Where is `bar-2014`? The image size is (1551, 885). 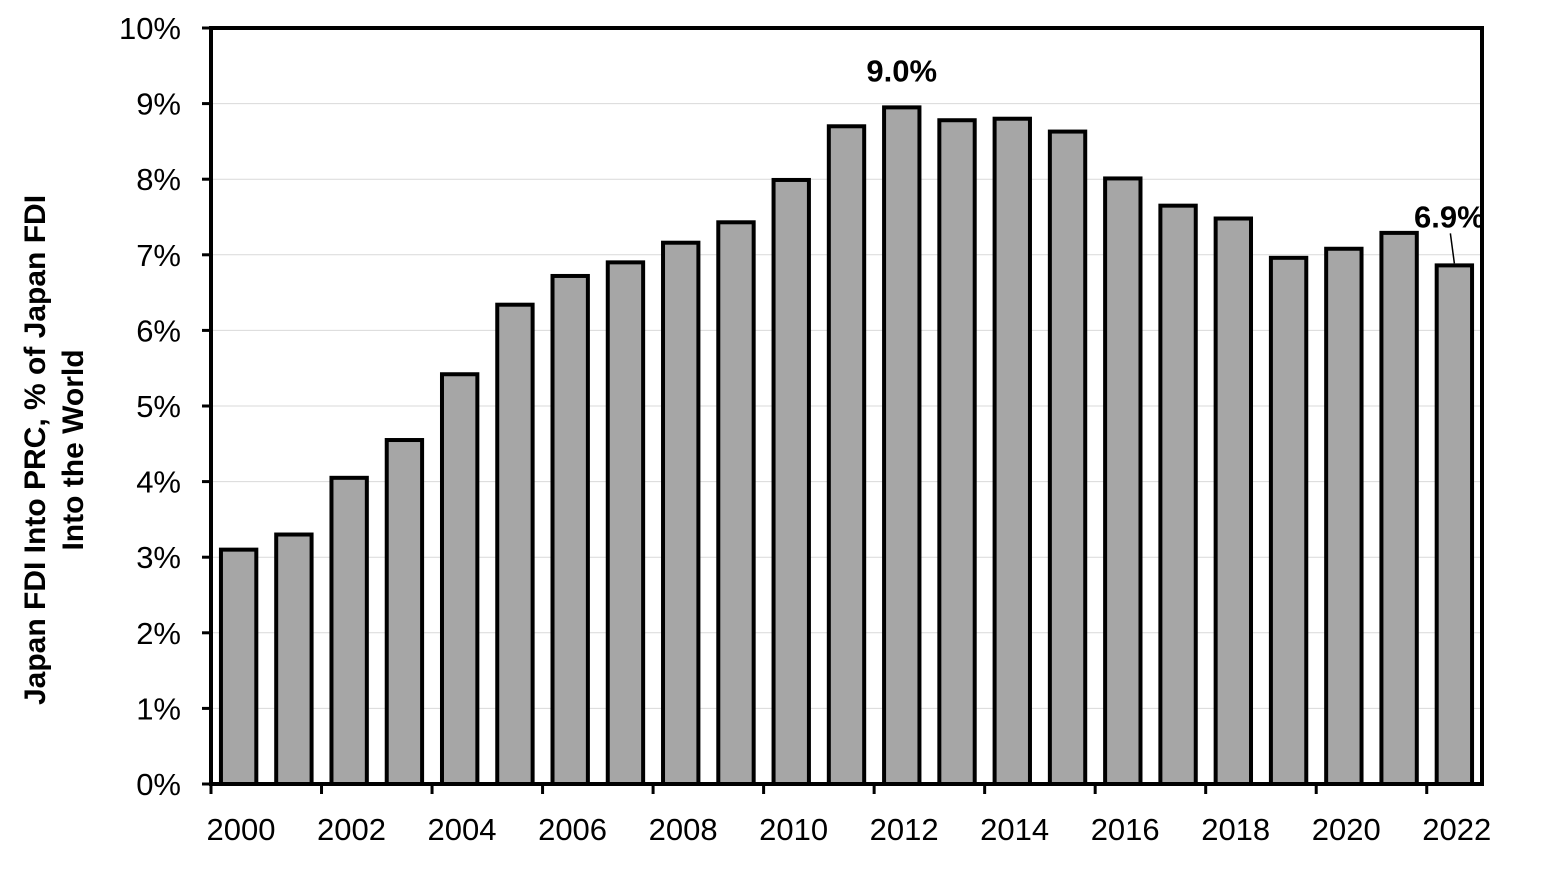
bar-2014 is located at coordinates (1012, 451).